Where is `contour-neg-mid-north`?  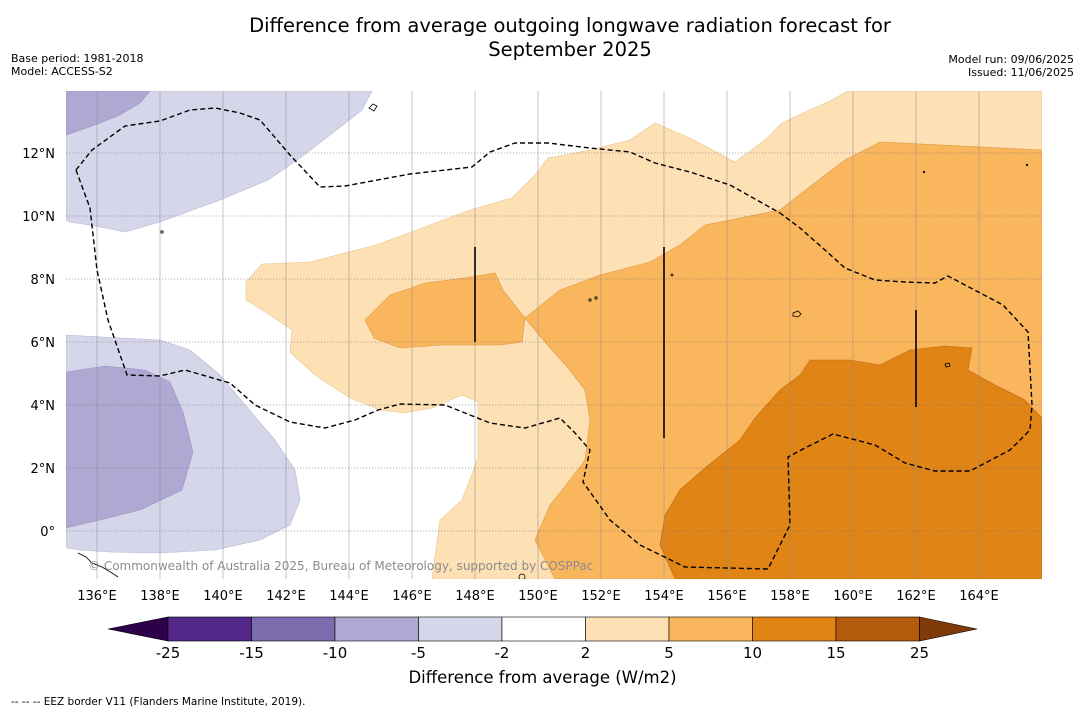 contour-neg-mid-north is located at coordinates (108, 113).